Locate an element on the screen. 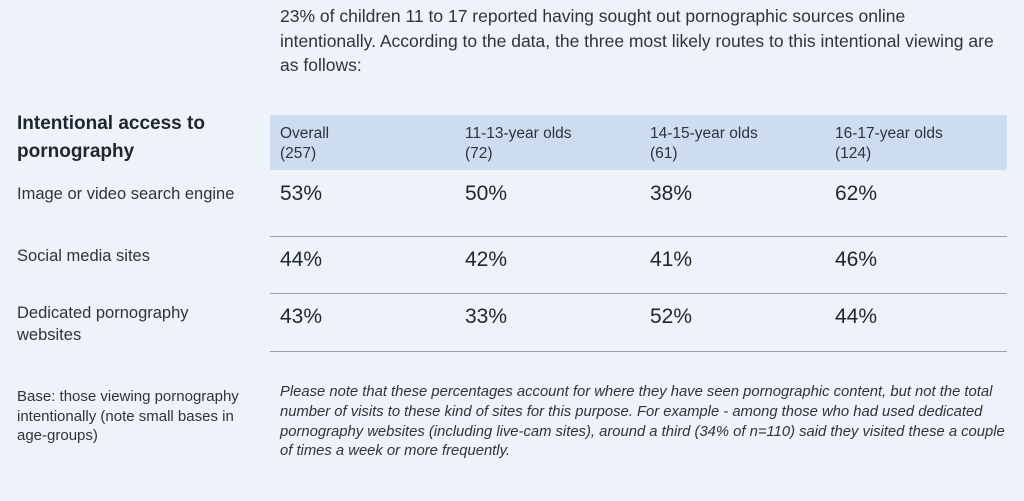 The image size is (1024, 501). table-row: 43% 33% 52% 44% is located at coordinates (638, 323).